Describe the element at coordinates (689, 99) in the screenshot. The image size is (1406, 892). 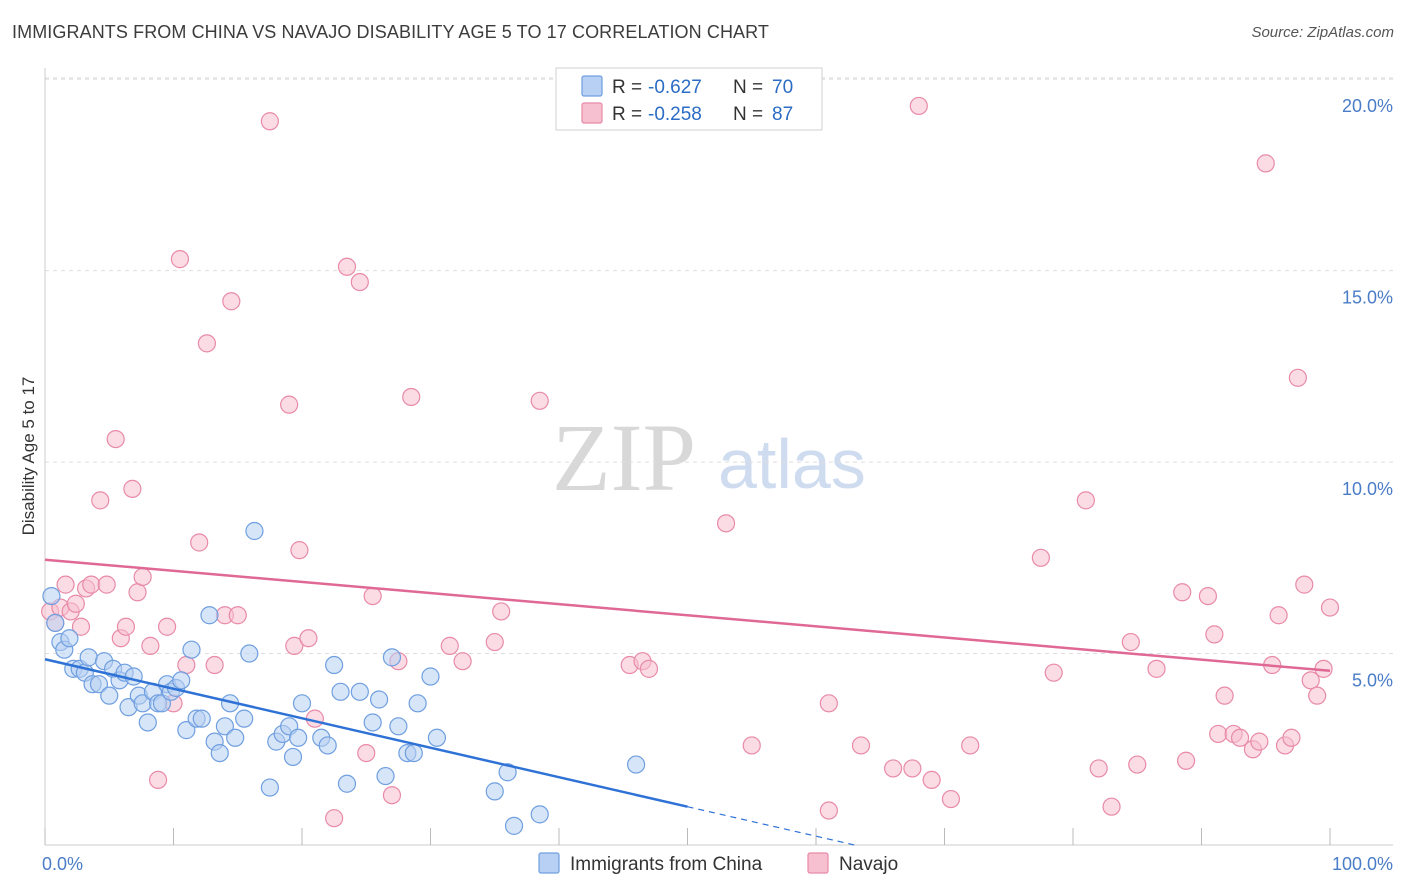
I see `legend: R = -0.627 N = 70 R = -0.258 N = 87` at that location.